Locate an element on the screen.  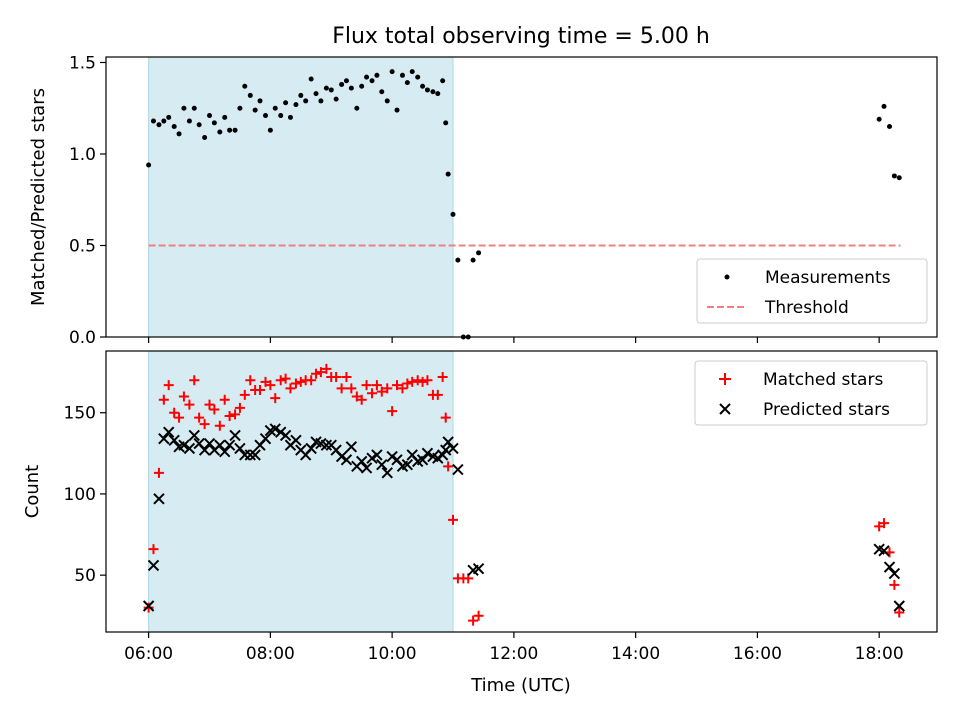
y-axis-label-top: Matched/Predicted stars is located at coordinates (38, 197).